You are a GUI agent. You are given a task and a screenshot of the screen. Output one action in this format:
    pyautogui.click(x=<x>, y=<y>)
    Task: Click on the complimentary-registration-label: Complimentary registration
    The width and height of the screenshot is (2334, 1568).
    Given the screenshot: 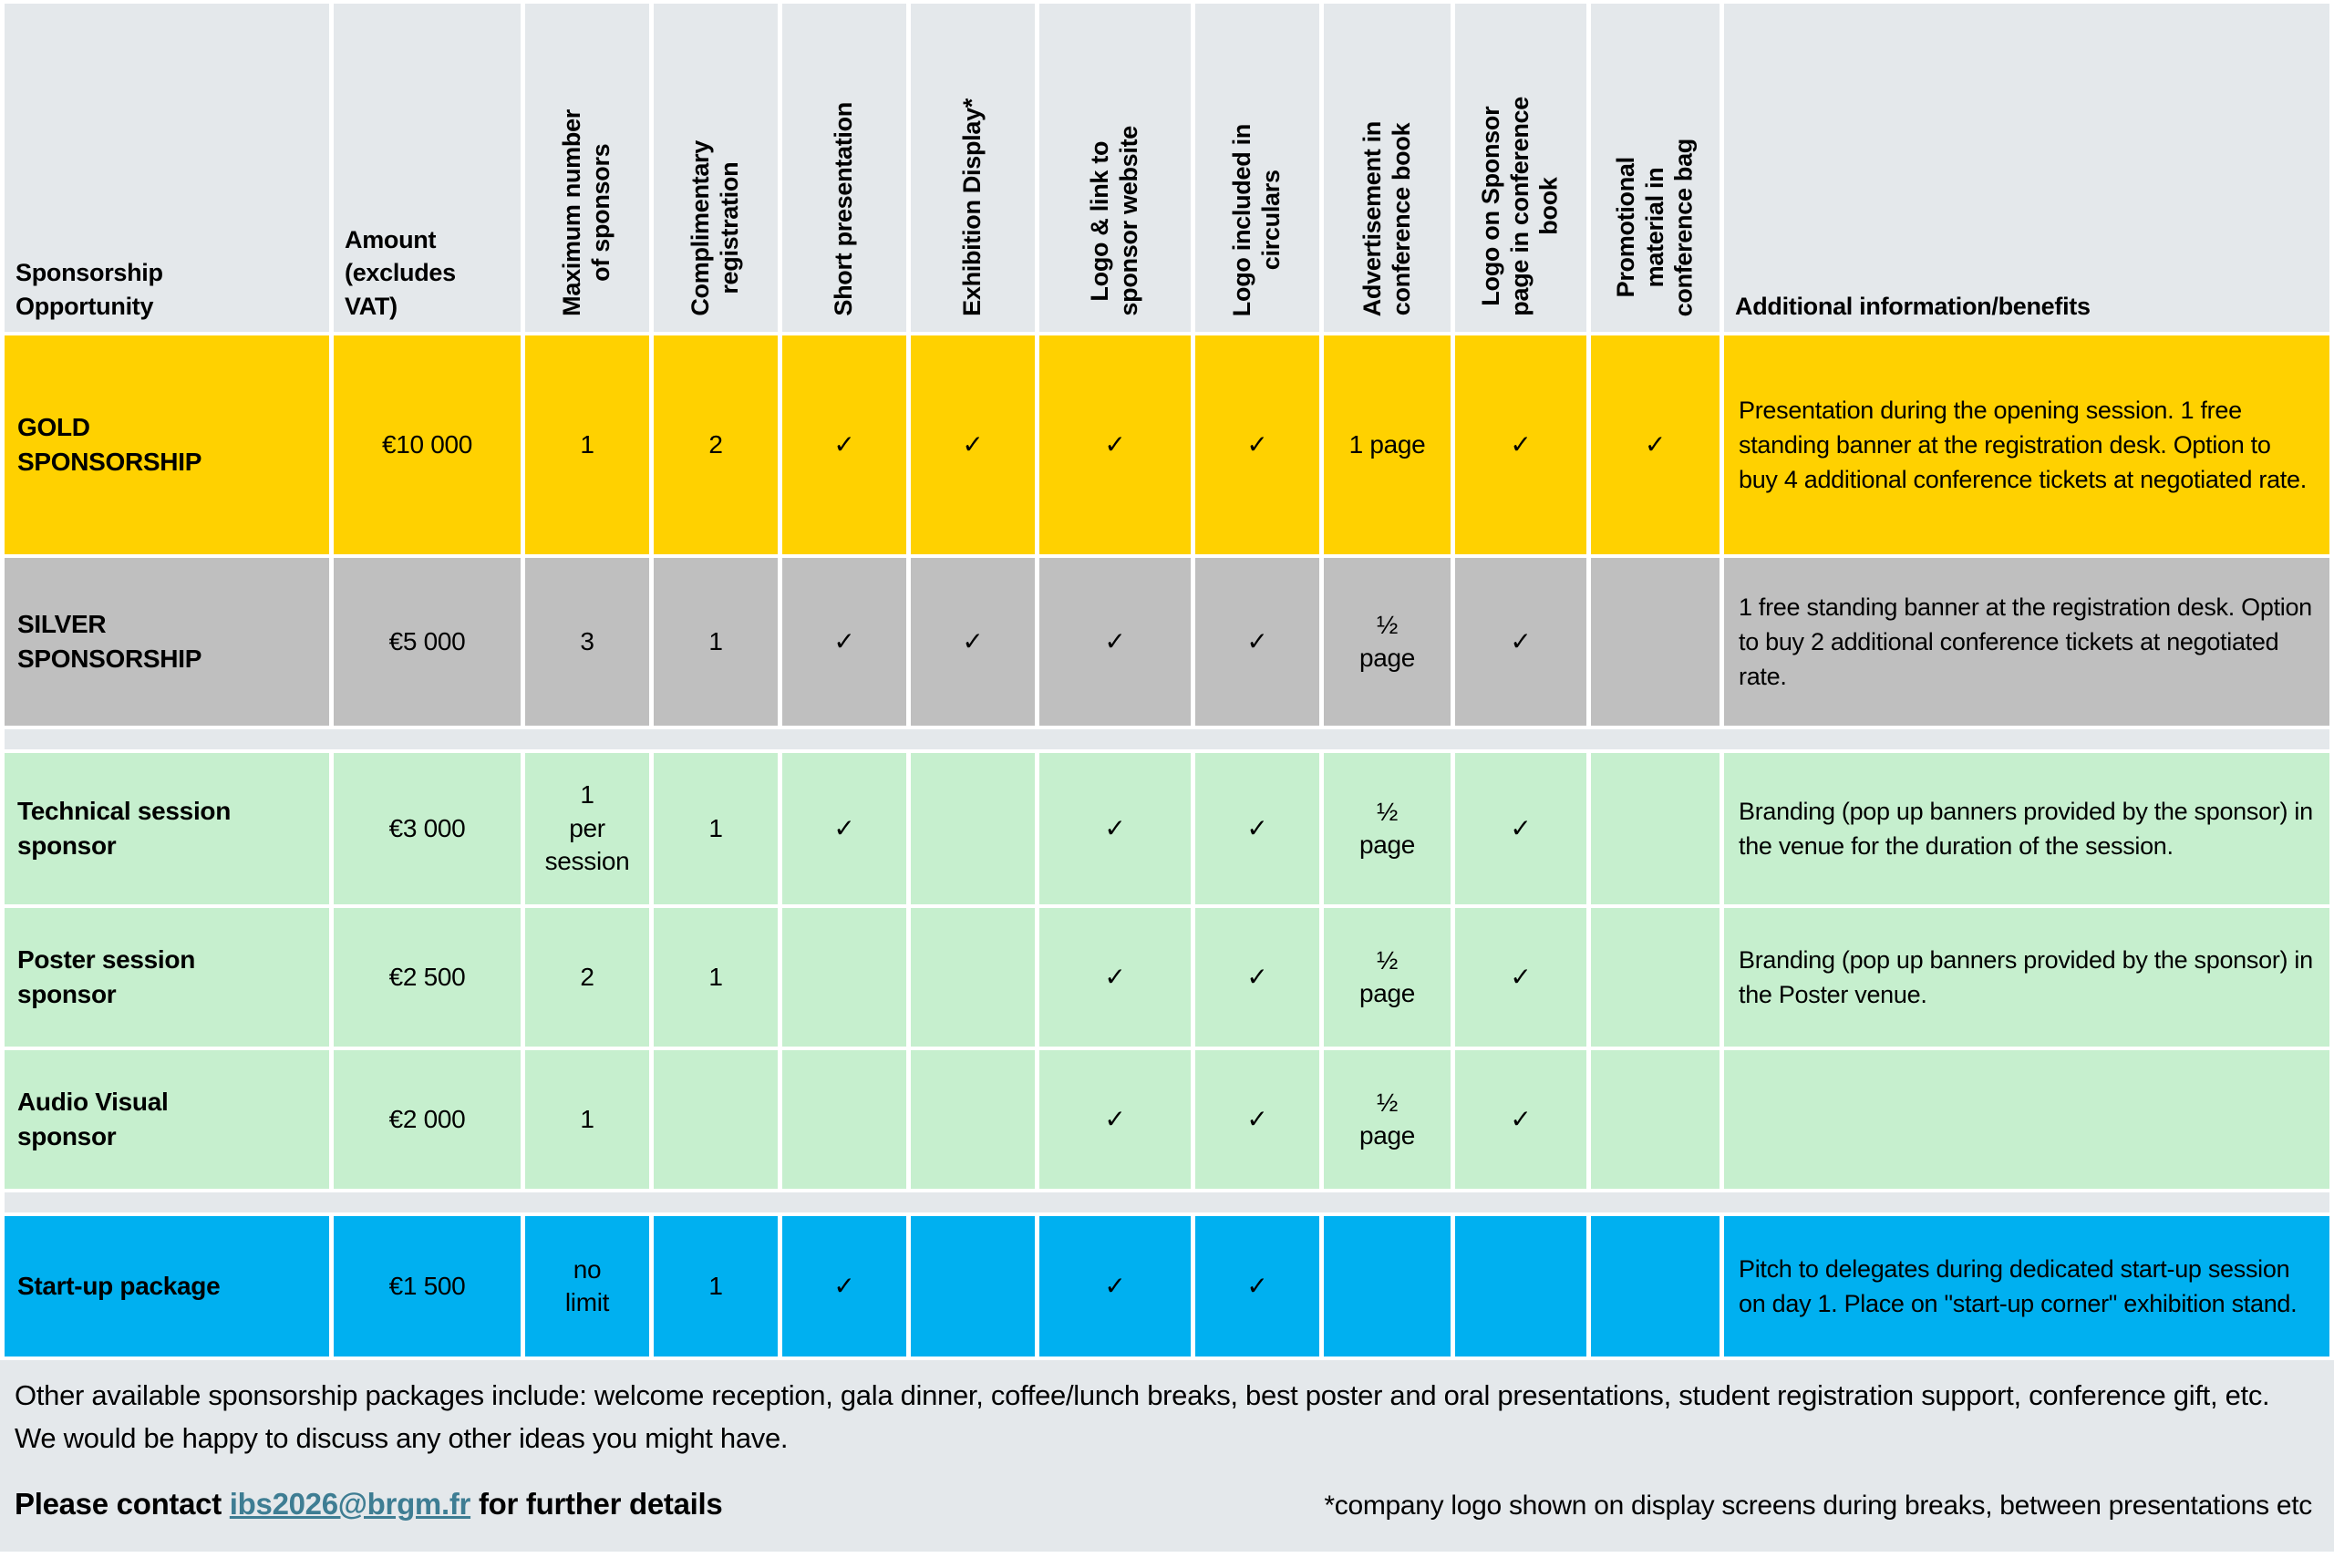 What is the action you would take?
    pyautogui.click(x=715, y=228)
    